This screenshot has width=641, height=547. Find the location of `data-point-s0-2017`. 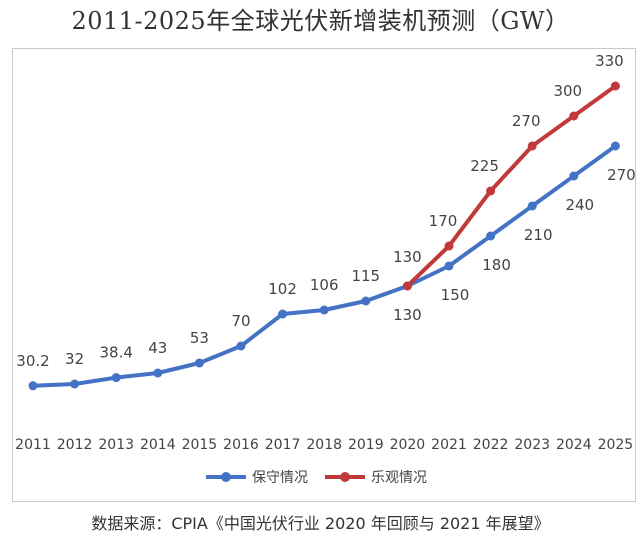

data-point-s0-2017 is located at coordinates (283, 314).